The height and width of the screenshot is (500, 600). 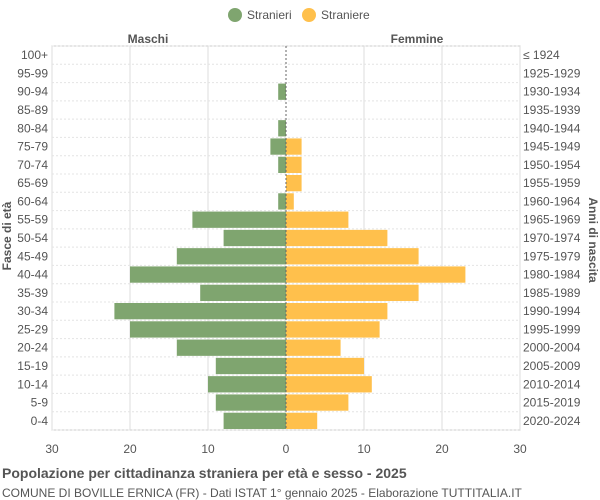 What do you see at coordinates (32, 293) in the screenshot?
I see `age-label: 35-39` at bounding box center [32, 293].